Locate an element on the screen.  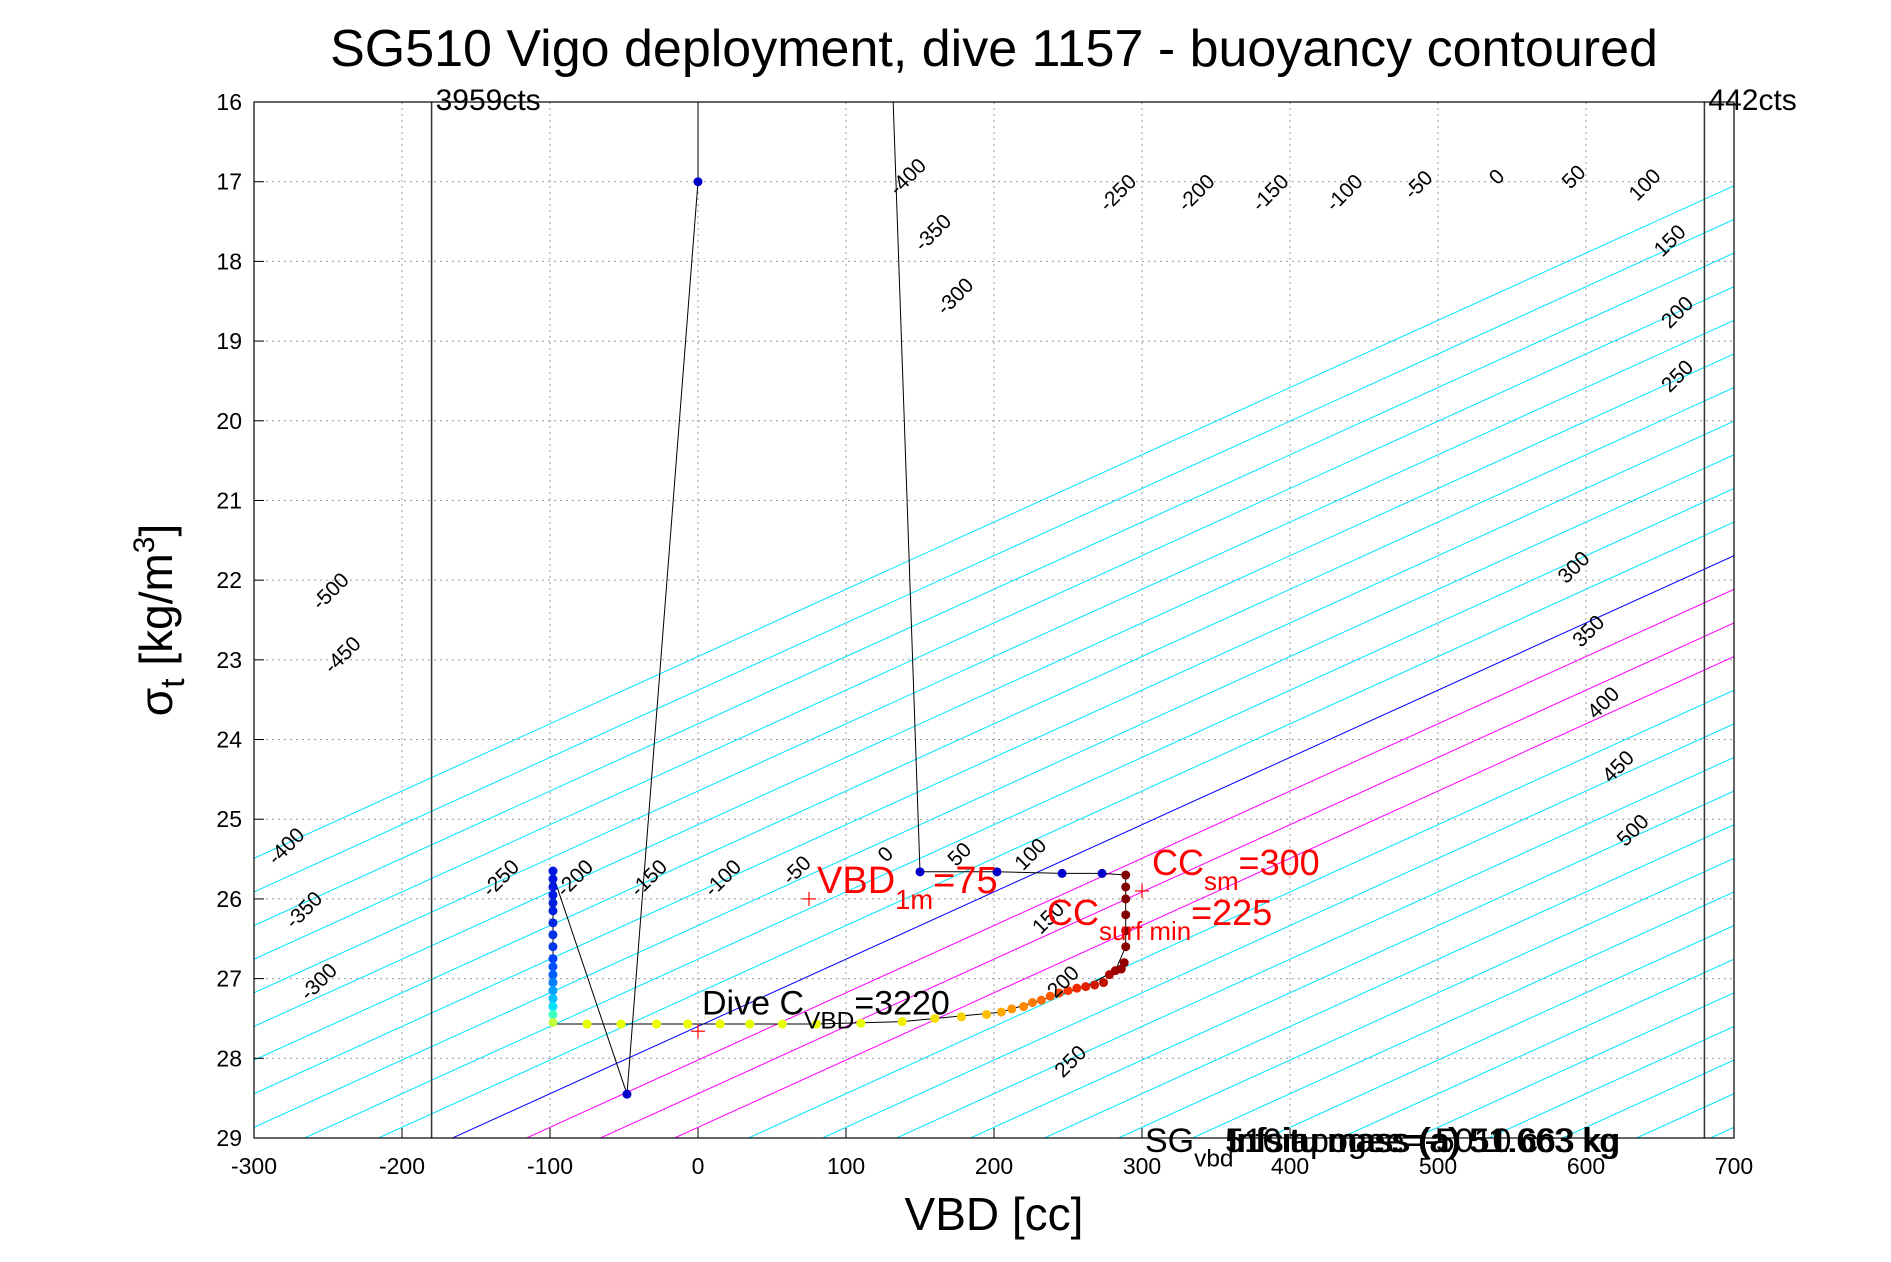
contour-label: -350 is located at coordinates (933, 233).